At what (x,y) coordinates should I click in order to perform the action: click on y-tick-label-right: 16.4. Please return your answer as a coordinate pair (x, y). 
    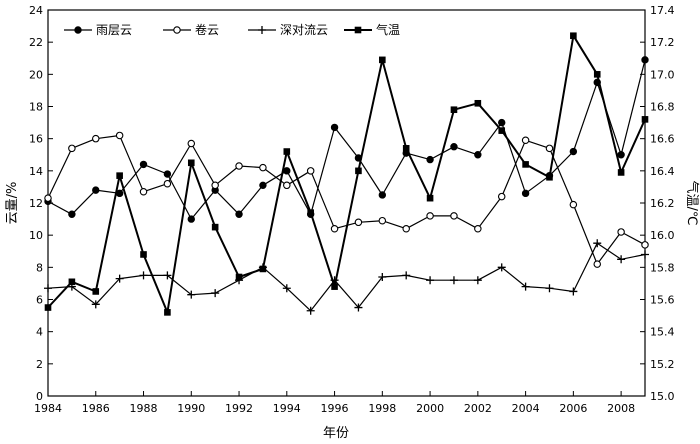
    Looking at the image, I should click on (662, 171).